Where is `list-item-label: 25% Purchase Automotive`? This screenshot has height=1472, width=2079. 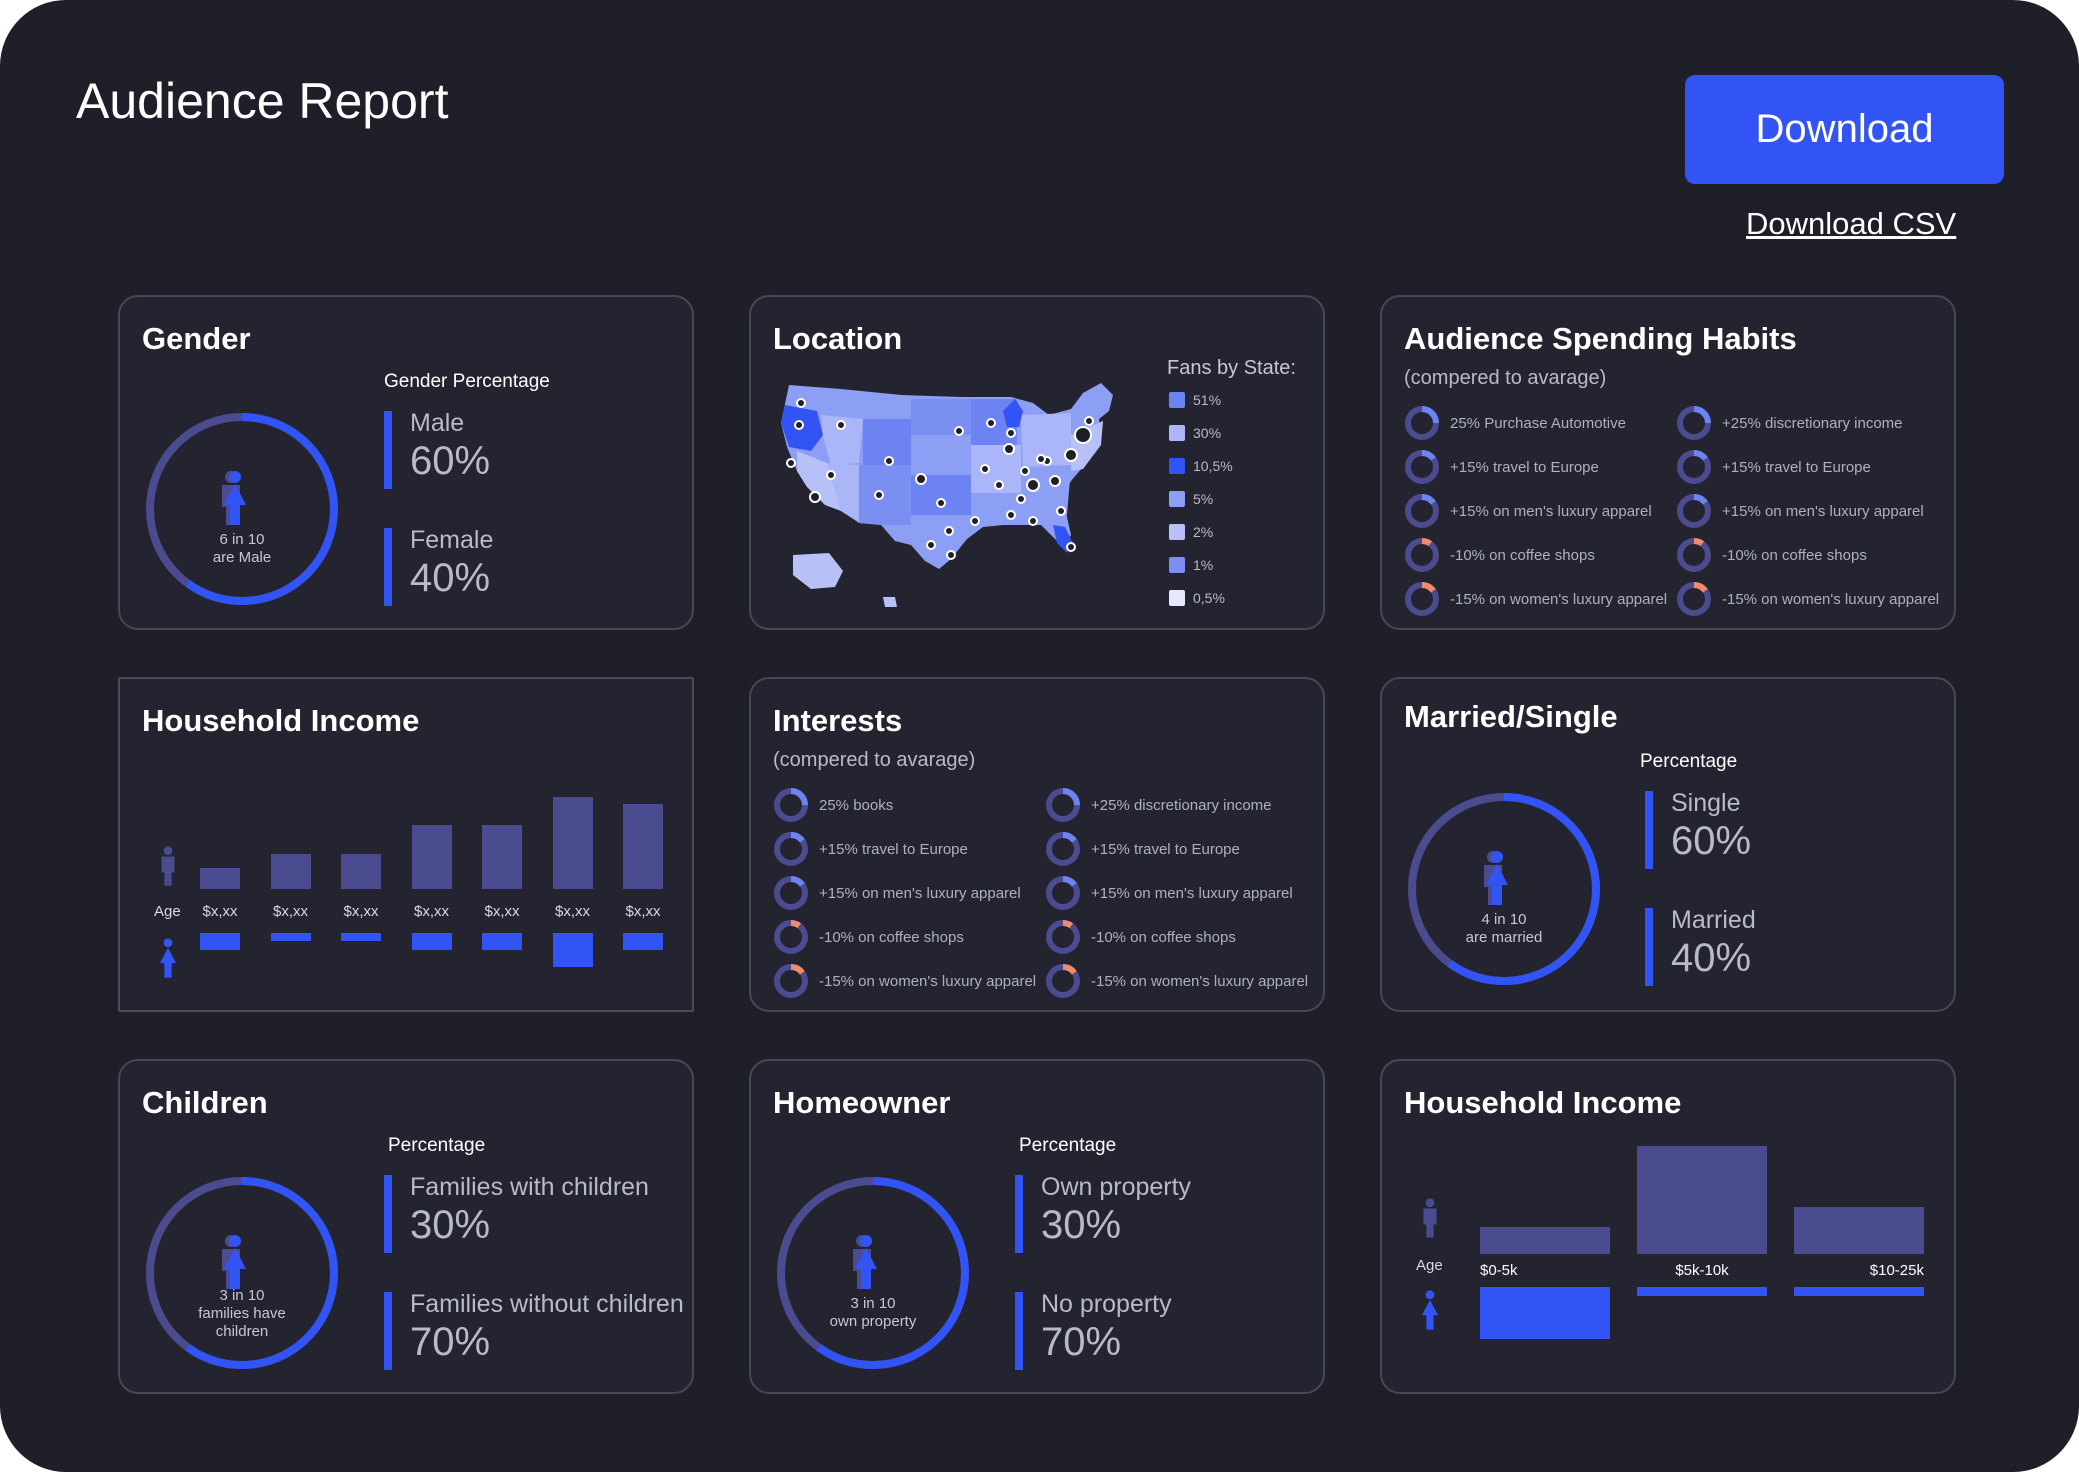
list-item-label: 25% Purchase Automotive is located at coordinates (1538, 423).